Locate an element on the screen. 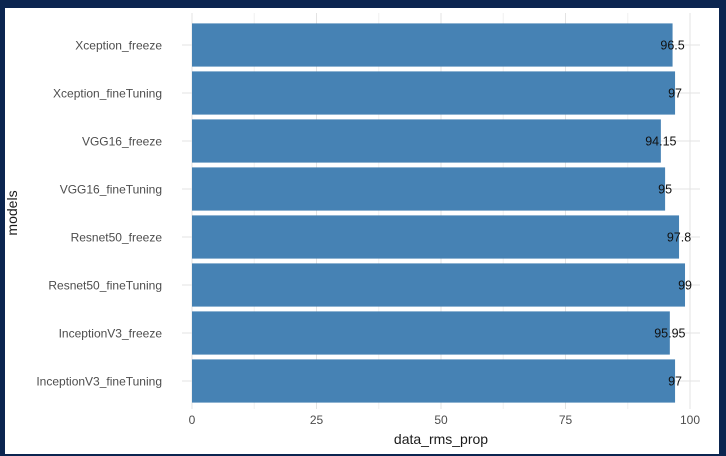 Image resolution: width=726 pixels, height=456 pixels. data-label: 99 is located at coordinates (685, 286).